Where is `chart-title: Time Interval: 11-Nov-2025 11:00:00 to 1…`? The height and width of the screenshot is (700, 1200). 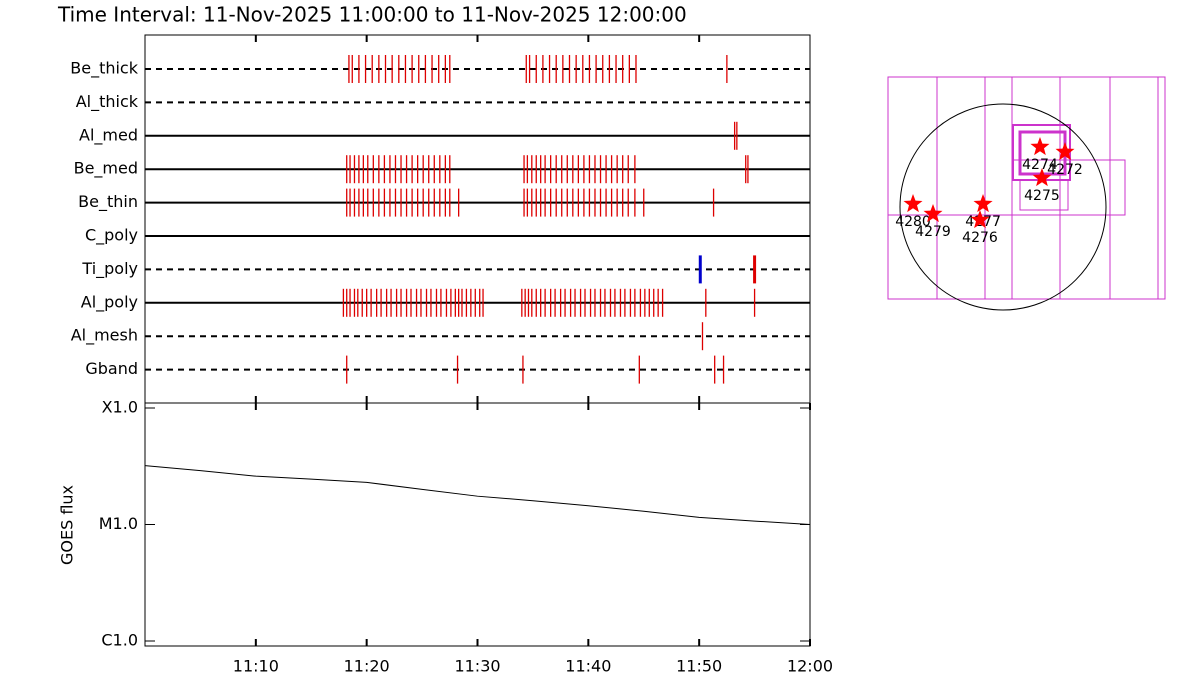
chart-title: Time Interval: 11-Nov-2025 11:00:00 to 1… is located at coordinates (372, 15).